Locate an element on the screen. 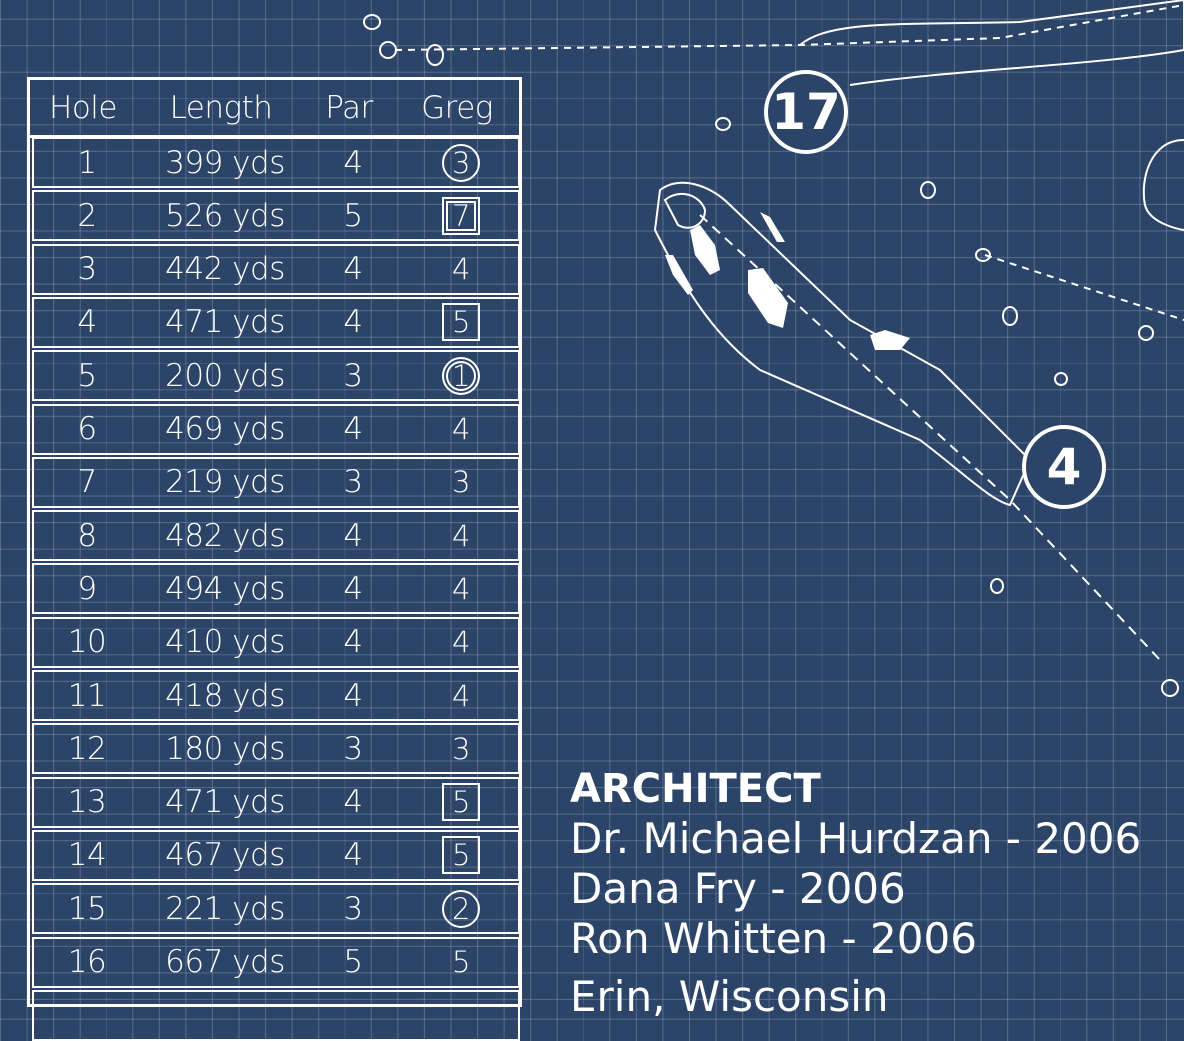  hole-length: 200 yds is located at coordinates (225, 375).